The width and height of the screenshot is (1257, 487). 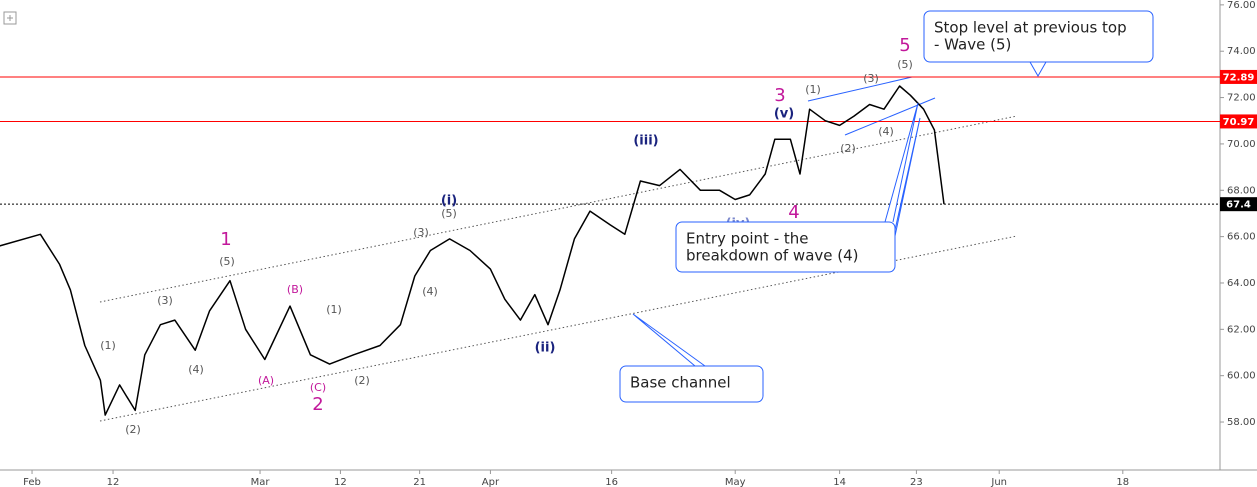 I want to click on price-tag-label: 70.97, so click(x=1239, y=122).